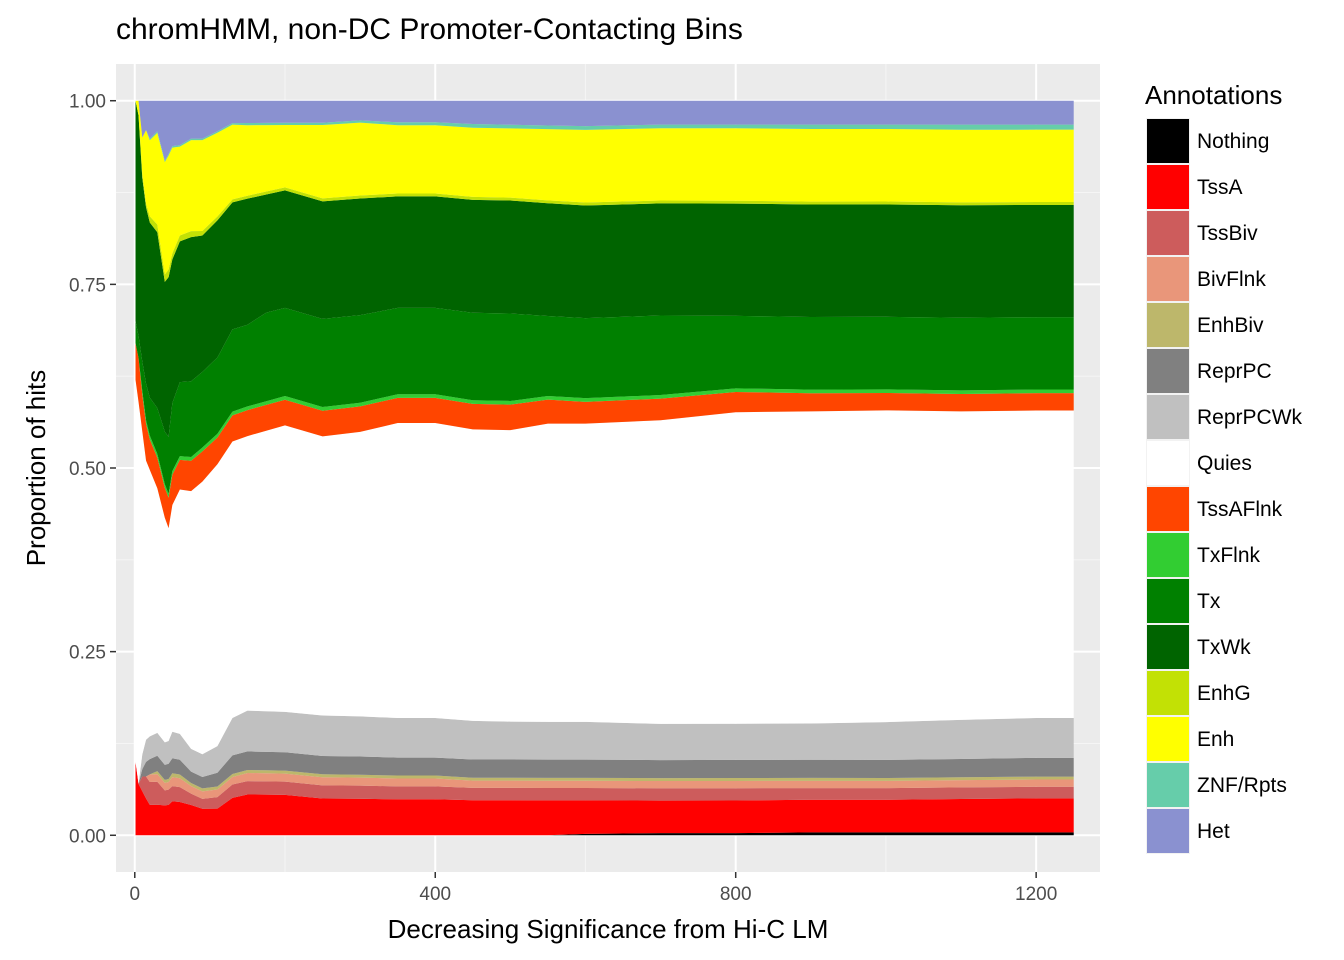 The height and width of the screenshot is (960, 1344). Describe the element at coordinates (1220, 187) in the screenshot. I see `legend-label-tssa: TssA` at that location.